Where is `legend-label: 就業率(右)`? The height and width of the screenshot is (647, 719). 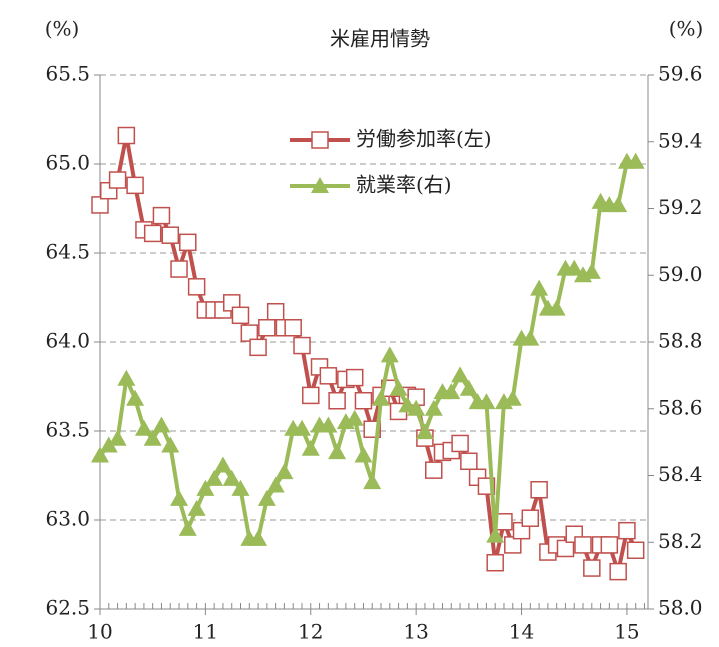
legend-label: 就業率(右) is located at coordinates (404, 185).